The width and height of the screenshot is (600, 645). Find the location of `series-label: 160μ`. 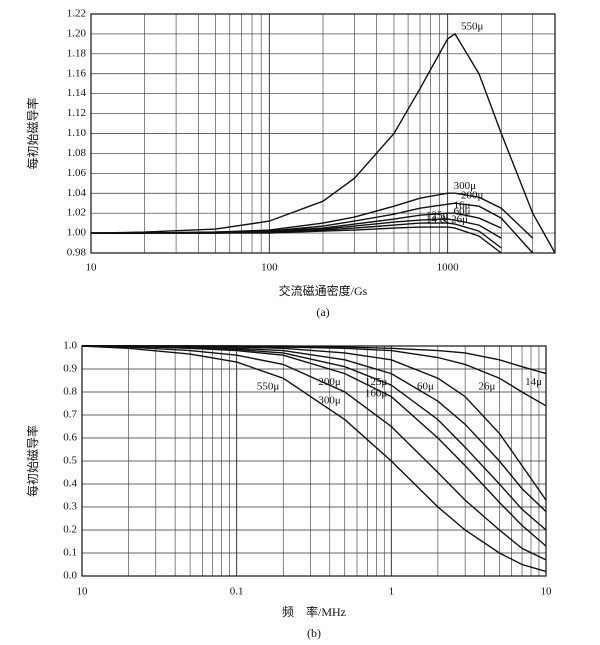

series-label: 160μ is located at coordinates (376, 394).